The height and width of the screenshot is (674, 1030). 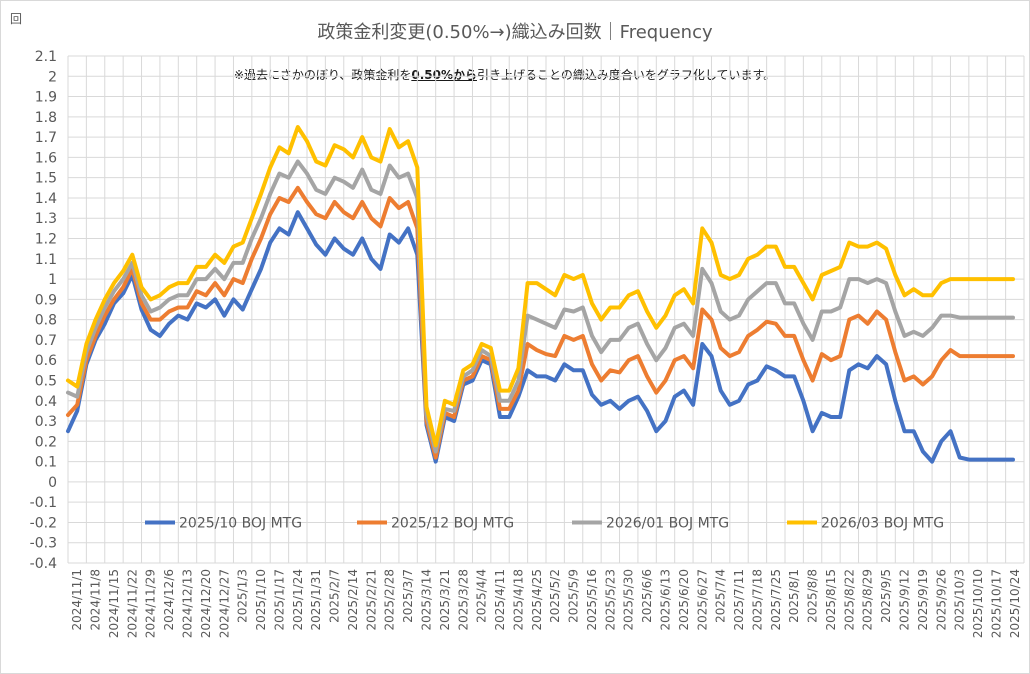 I want to click on y-tick-label: 0.2, so click(x=46, y=442).